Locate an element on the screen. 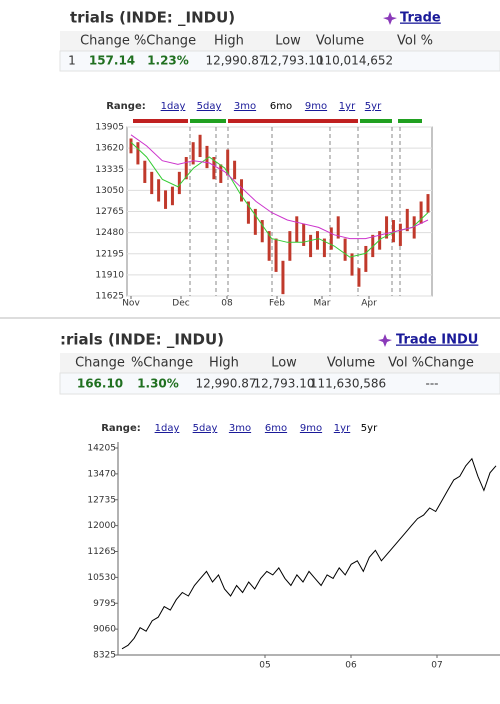 This screenshot has height=704, width=500. y-tick-label: 13470 is located at coordinates (101, 474).